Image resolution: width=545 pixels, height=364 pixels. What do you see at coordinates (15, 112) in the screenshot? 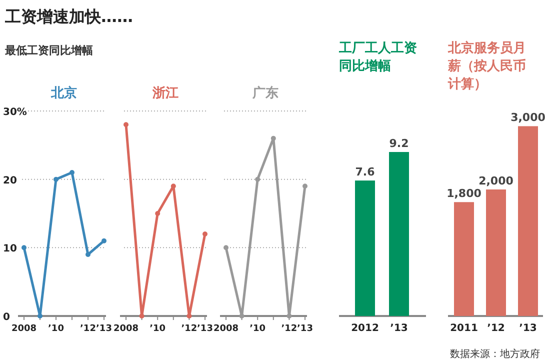
I see `y-tick-label: 30%` at bounding box center [15, 112].